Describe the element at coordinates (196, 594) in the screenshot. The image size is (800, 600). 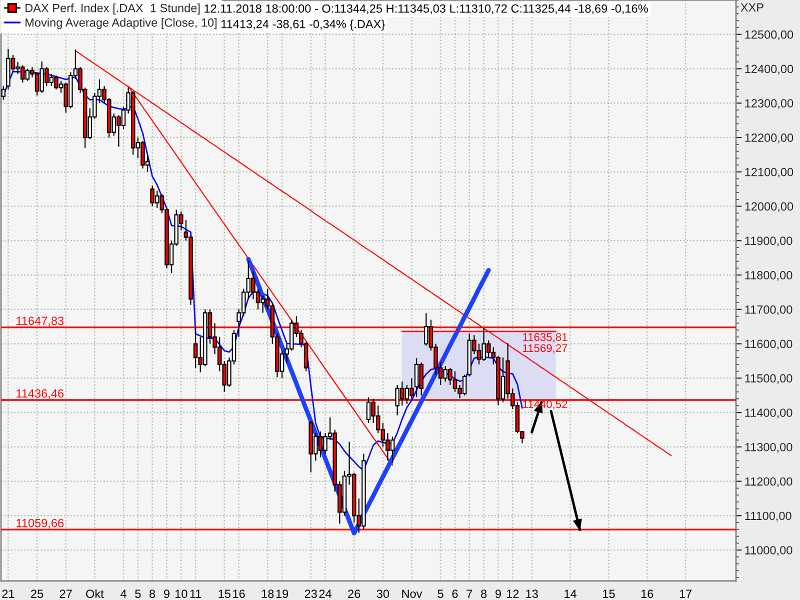
I see `x-tick-label: 11` at that location.